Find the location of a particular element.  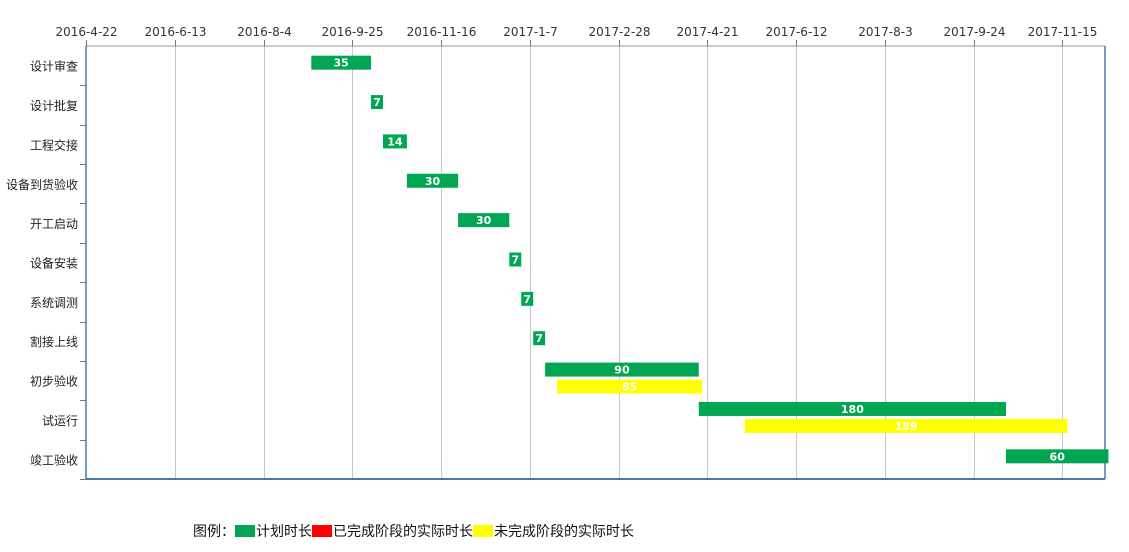

task-label: 竣工验收 is located at coordinates (54, 459).